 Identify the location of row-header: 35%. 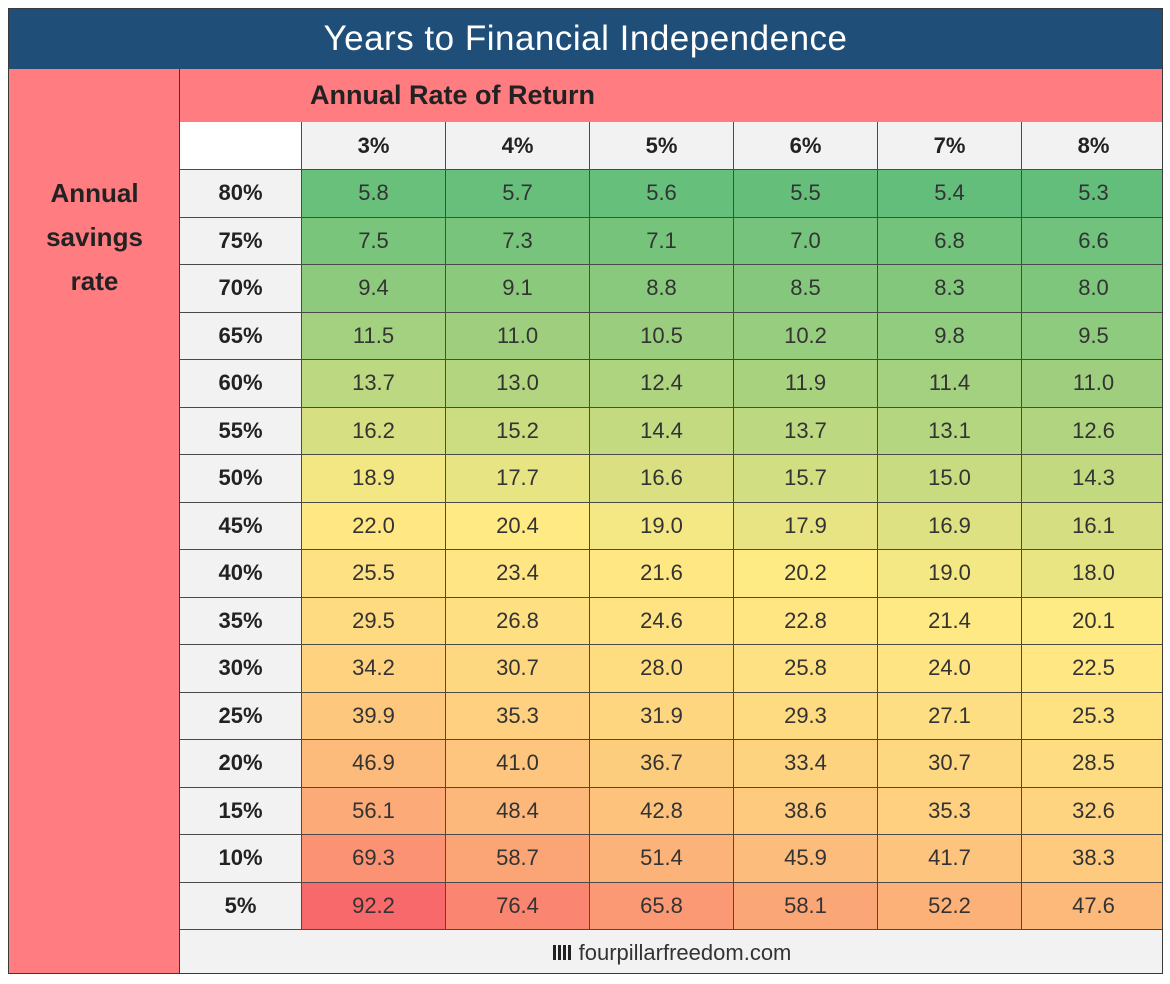
(241, 621).